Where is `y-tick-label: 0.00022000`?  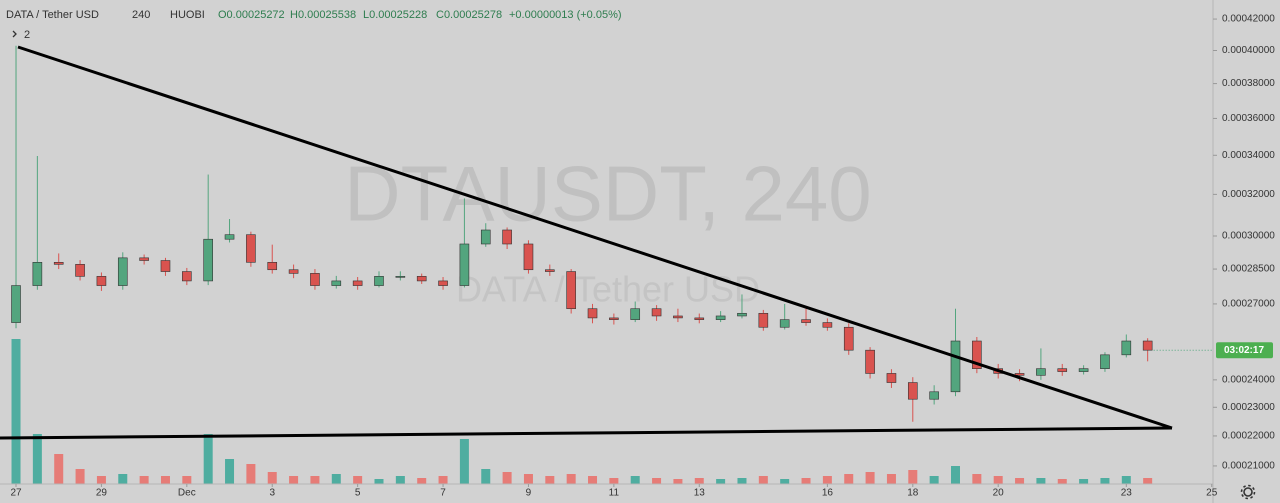
y-tick-label: 0.00022000 is located at coordinates (1248, 436).